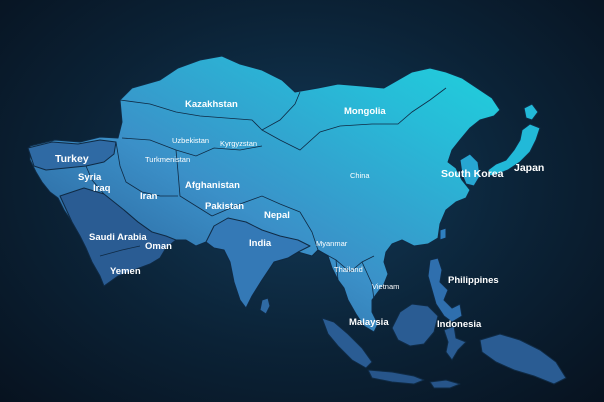  What do you see at coordinates (190, 140) in the screenshot?
I see `label-uzbekistan: Uzbekistan` at bounding box center [190, 140].